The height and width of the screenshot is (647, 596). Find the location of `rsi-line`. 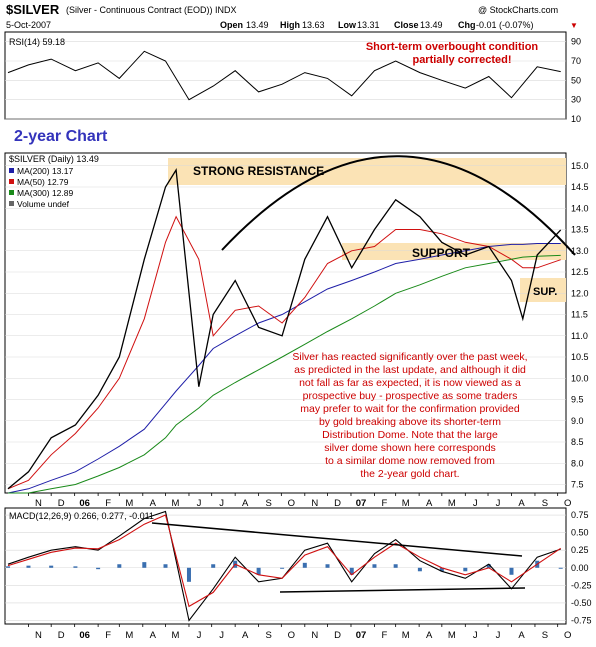

rsi-line is located at coordinates (284, 75).